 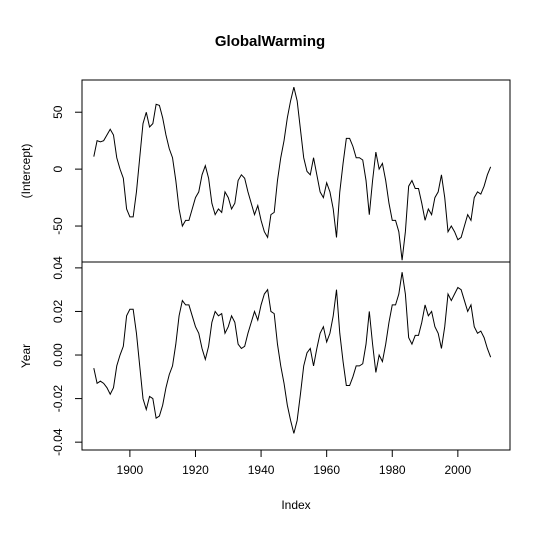 I want to click on y-tick-label: 50, so click(x=58, y=112).